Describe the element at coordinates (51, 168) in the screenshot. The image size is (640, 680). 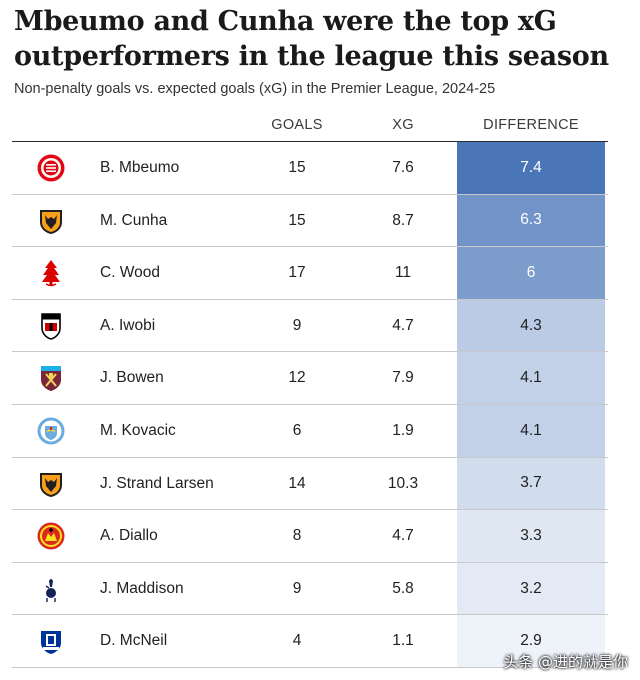
I see `brentford-badge-icon` at that location.